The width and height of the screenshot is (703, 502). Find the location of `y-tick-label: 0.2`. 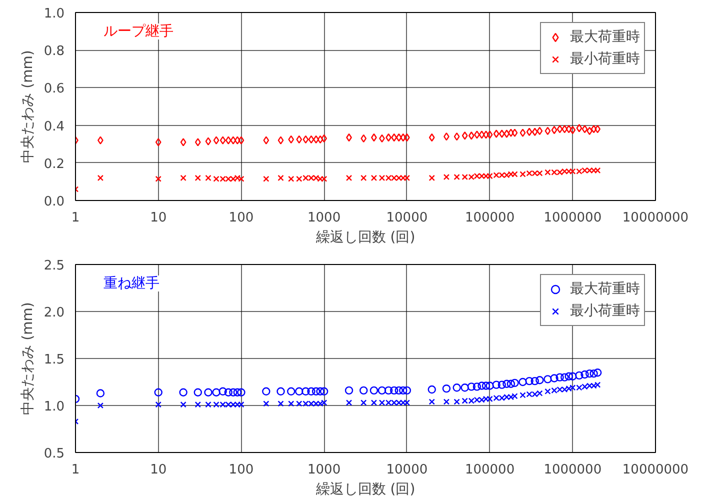

y-tick-label: 0.2 is located at coordinates (54, 164).